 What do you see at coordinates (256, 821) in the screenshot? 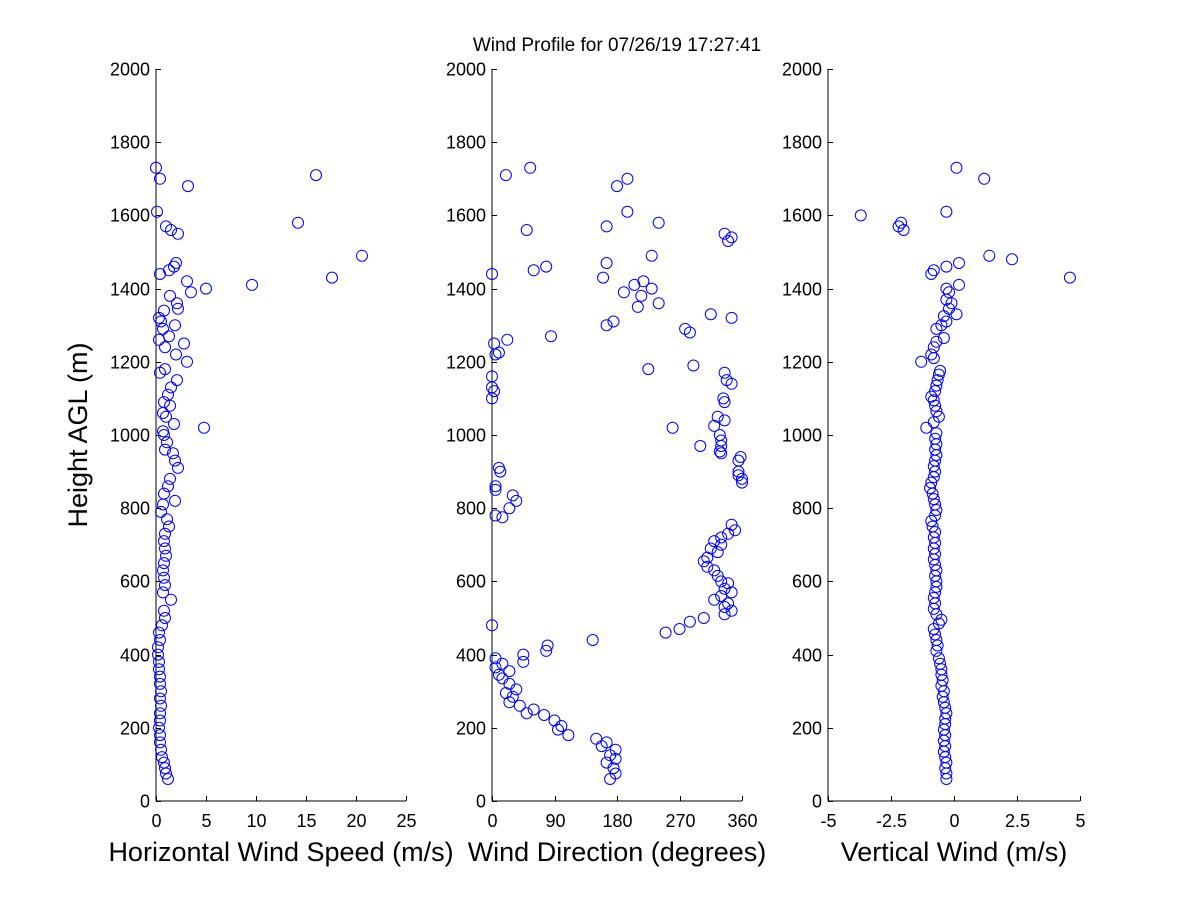
I see `x-tick-label: 10` at bounding box center [256, 821].